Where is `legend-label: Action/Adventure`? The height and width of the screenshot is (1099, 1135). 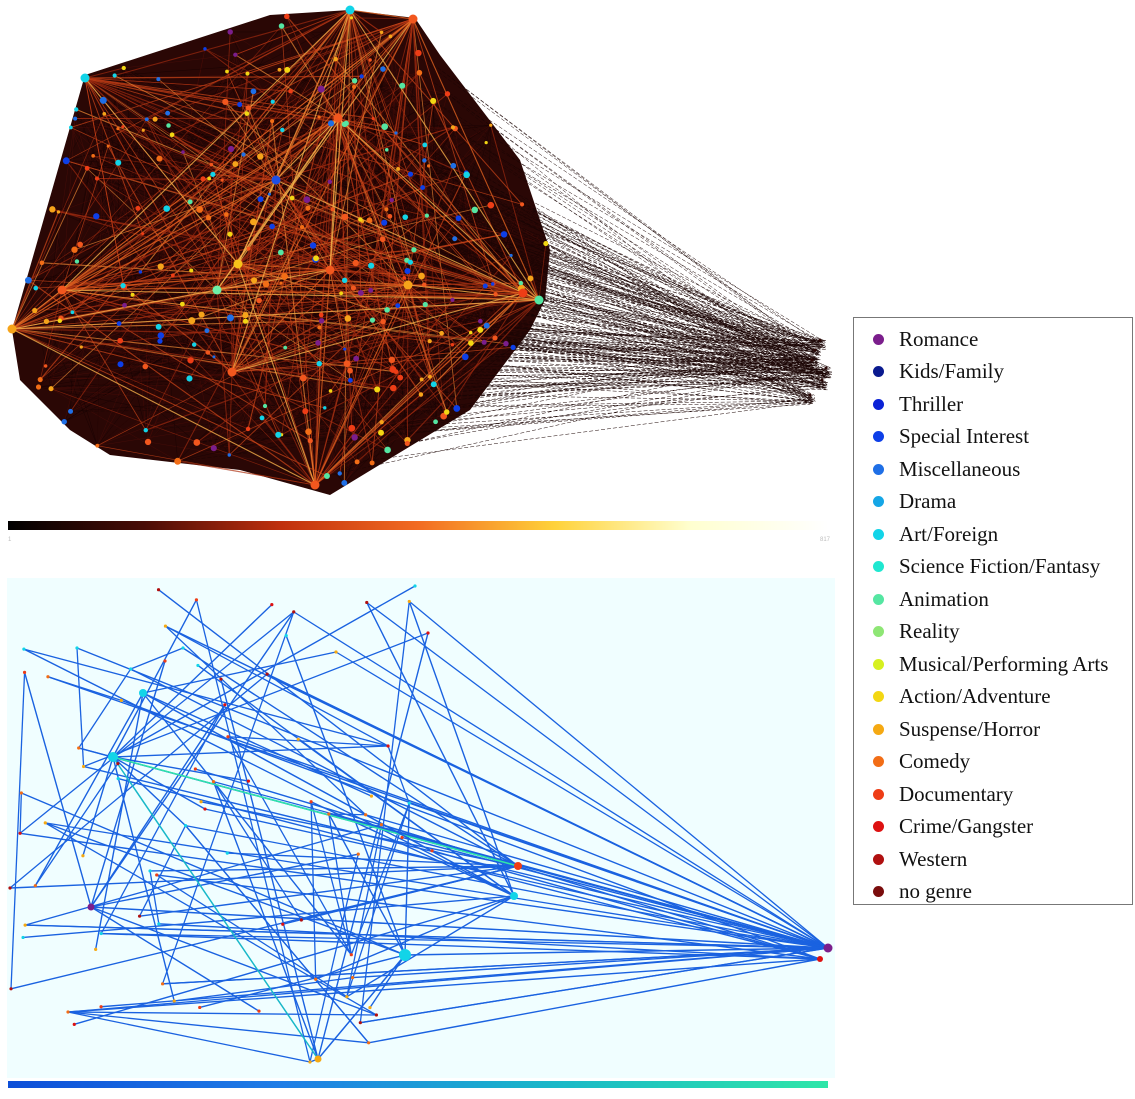
legend-label: Action/Adventure is located at coordinates (975, 696).